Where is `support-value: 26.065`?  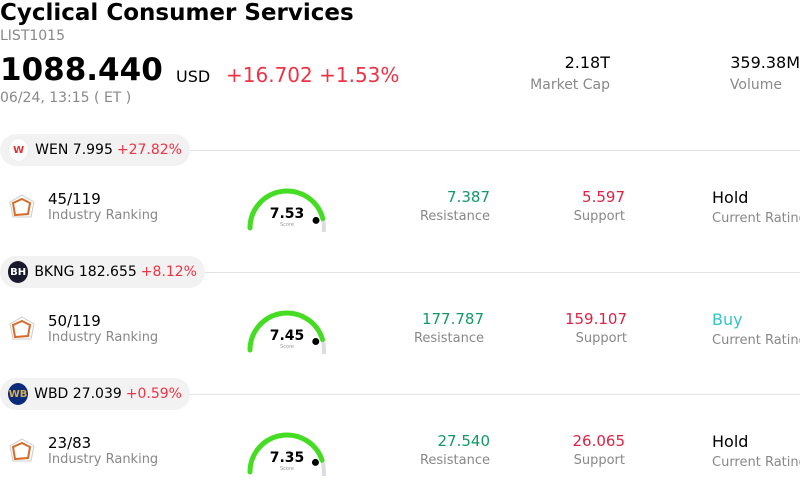
support-value: 26.065 is located at coordinates (599, 441).